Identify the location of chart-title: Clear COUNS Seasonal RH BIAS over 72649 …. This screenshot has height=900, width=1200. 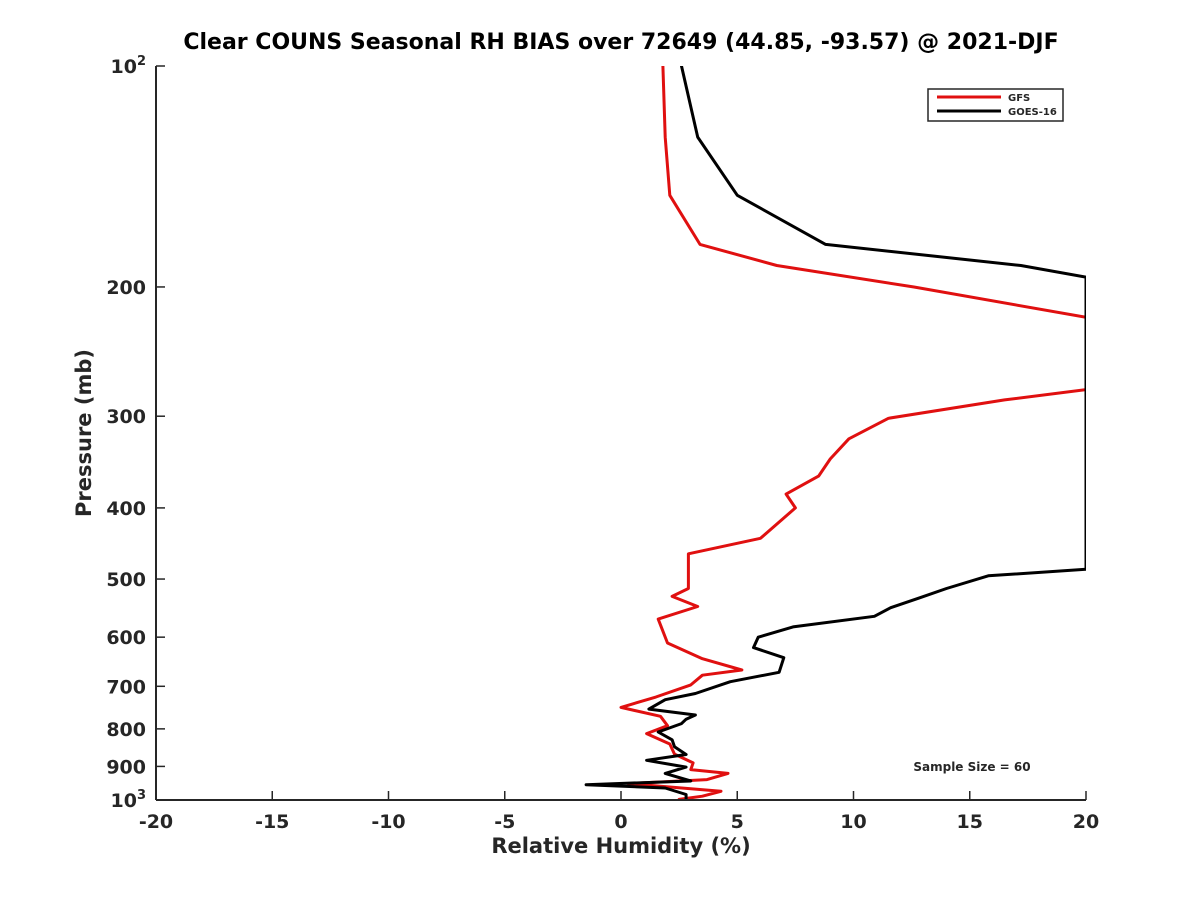
(621, 42).